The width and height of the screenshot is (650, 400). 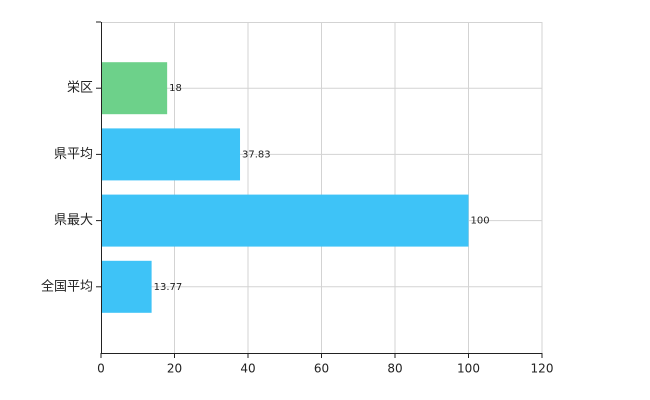 What do you see at coordinates (321, 369) in the screenshot?
I see `x-tick-label: 60` at bounding box center [321, 369].